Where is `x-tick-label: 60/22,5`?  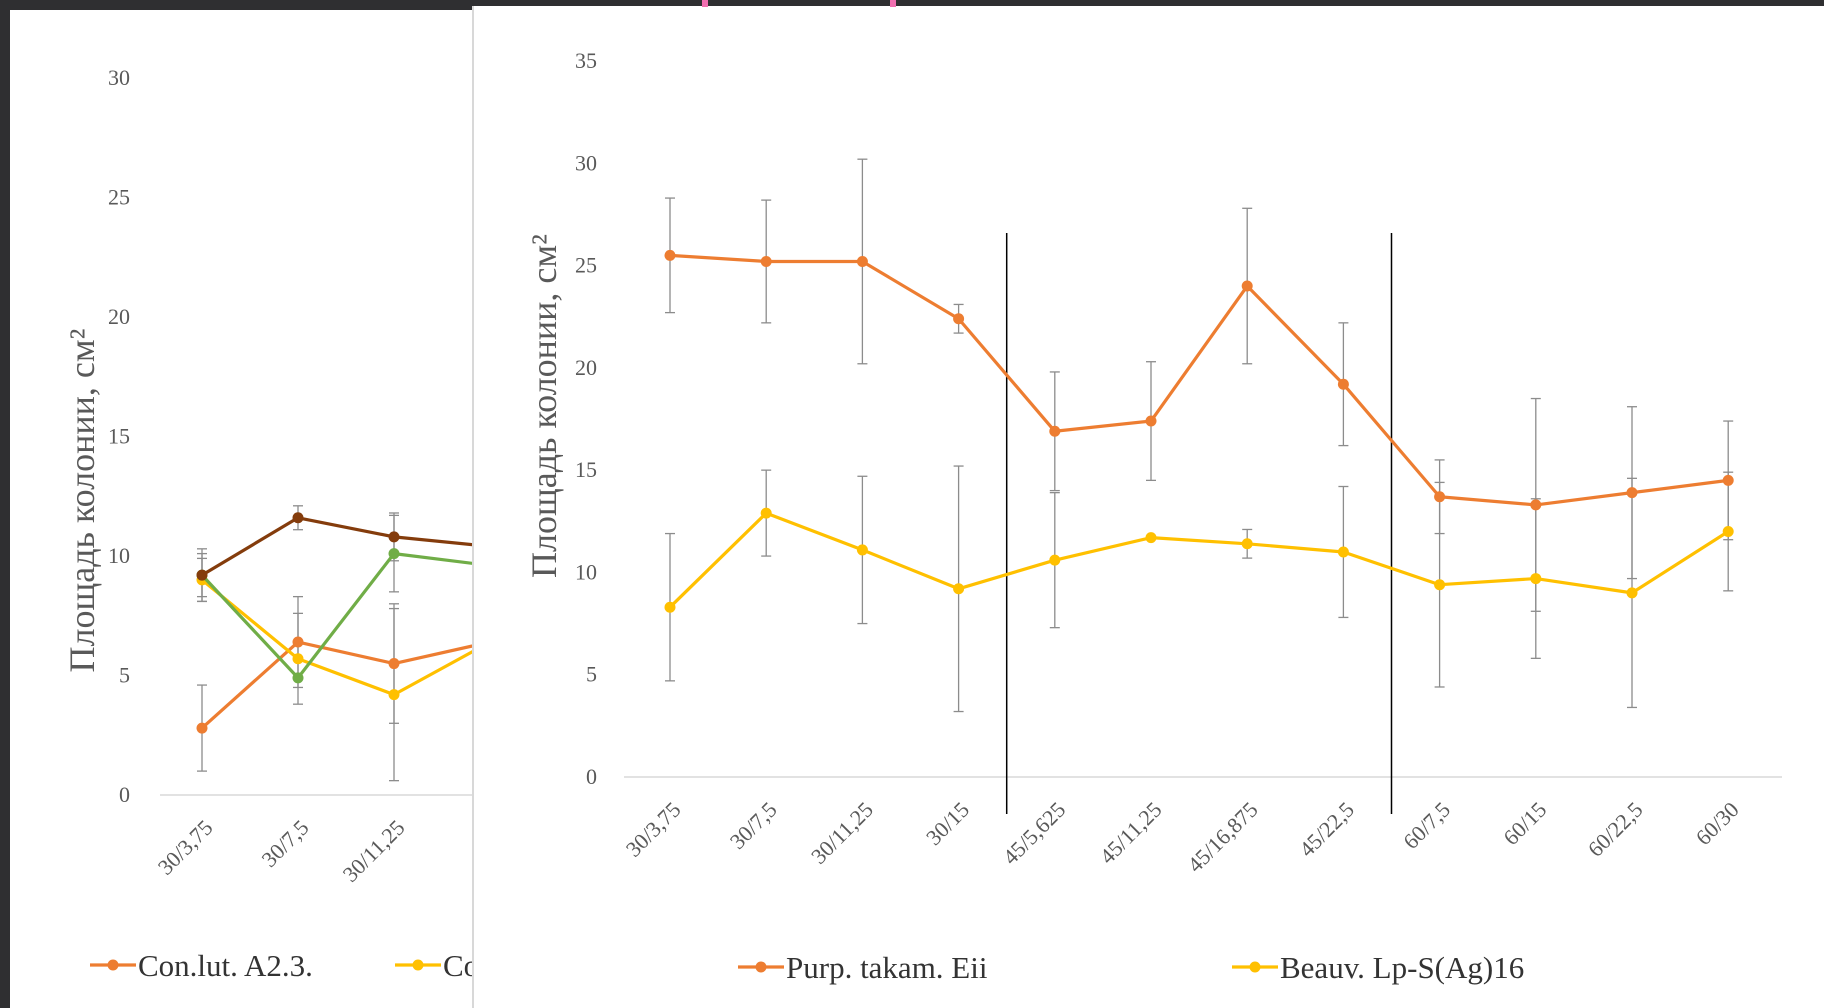
x-tick-label: 60/22,5 is located at coordinates (1615, 829).